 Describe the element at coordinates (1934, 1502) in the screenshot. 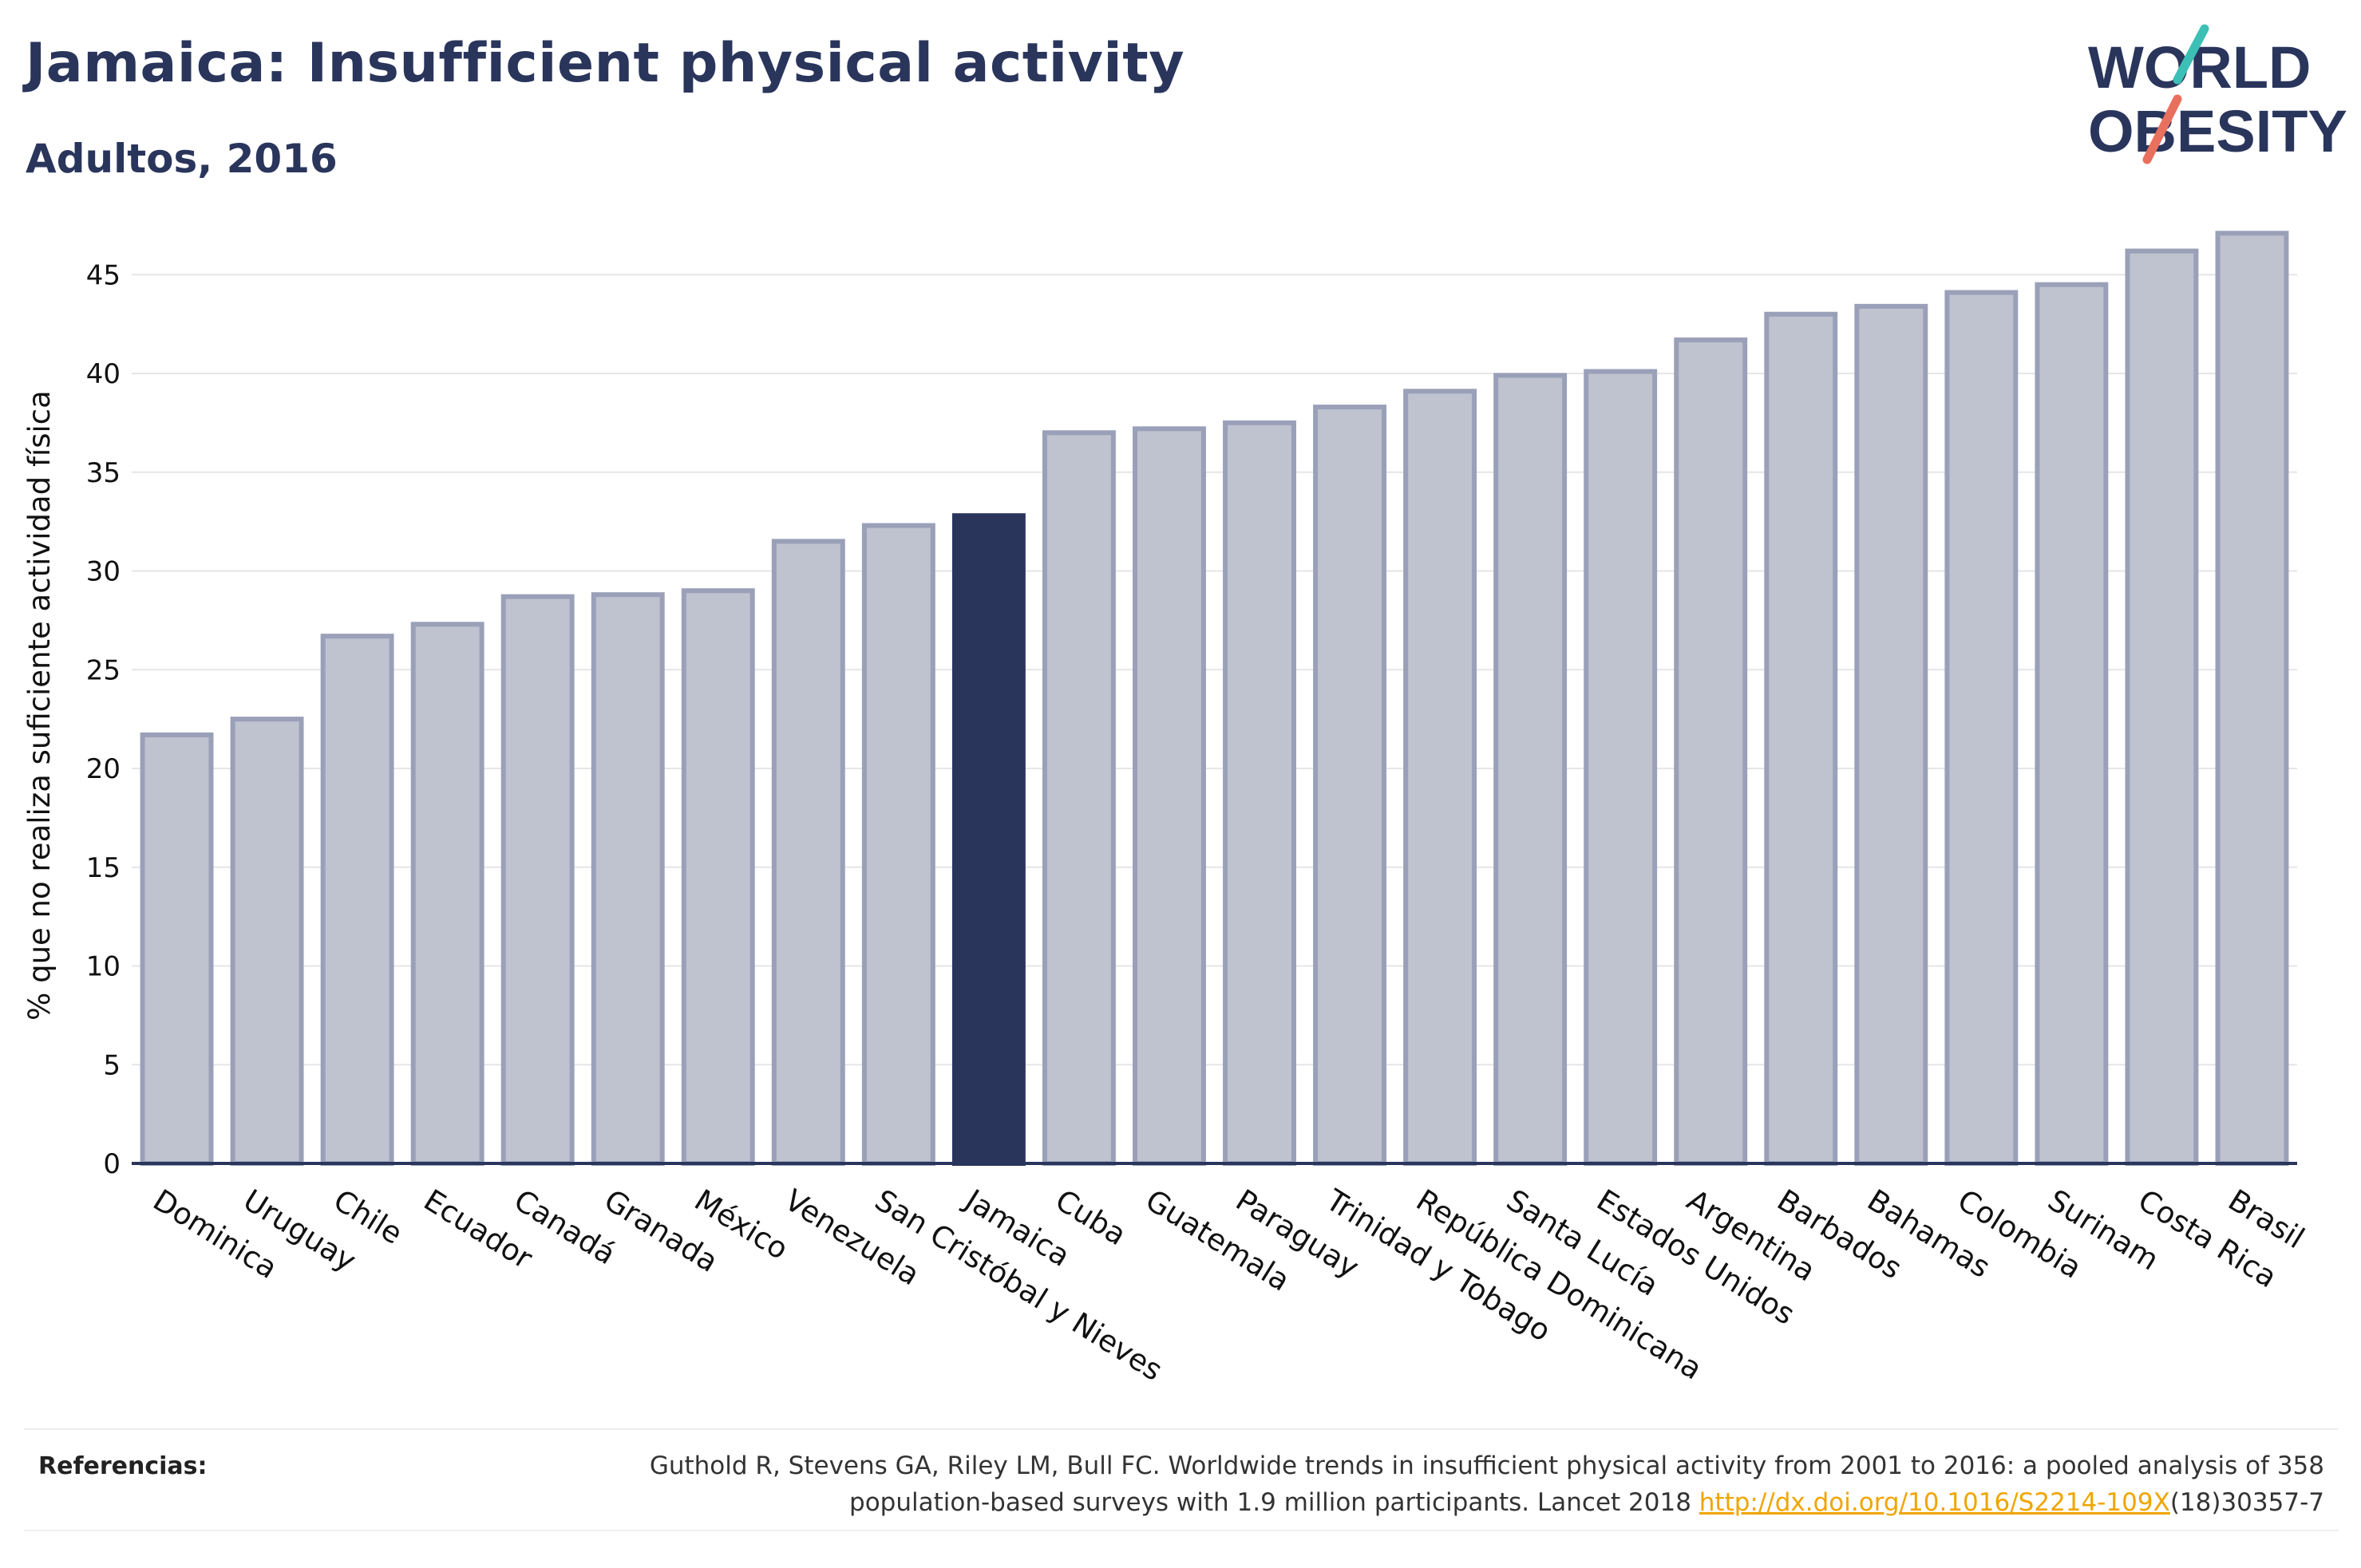

I see `reference-doi-link: http://dx.doi.org/10.1016/S2214-109X` at that location.